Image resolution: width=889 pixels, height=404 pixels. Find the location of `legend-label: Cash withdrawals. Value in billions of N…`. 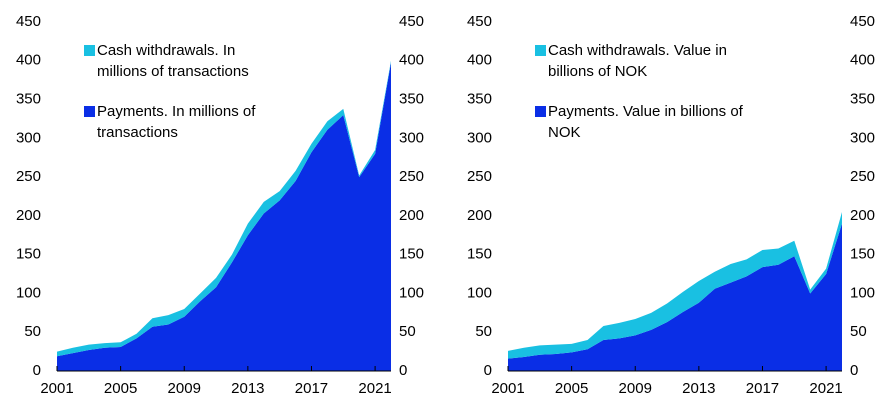

legend-label: Cash withdrawals. Value in billions of N… is located at coordinates (637, 61).